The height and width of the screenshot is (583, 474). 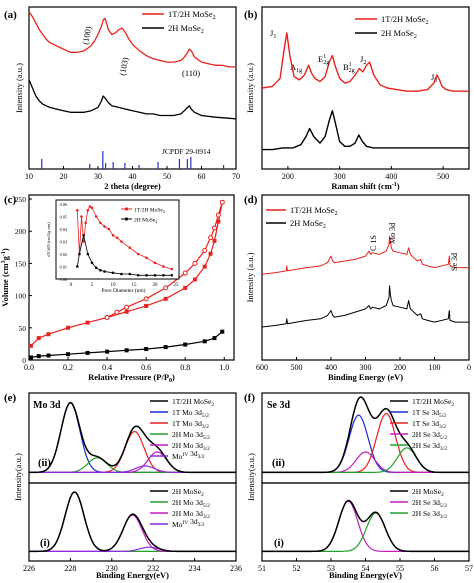 I want to click on x-axis-label: Binding Energy(eV), so click(x=365, y=575).